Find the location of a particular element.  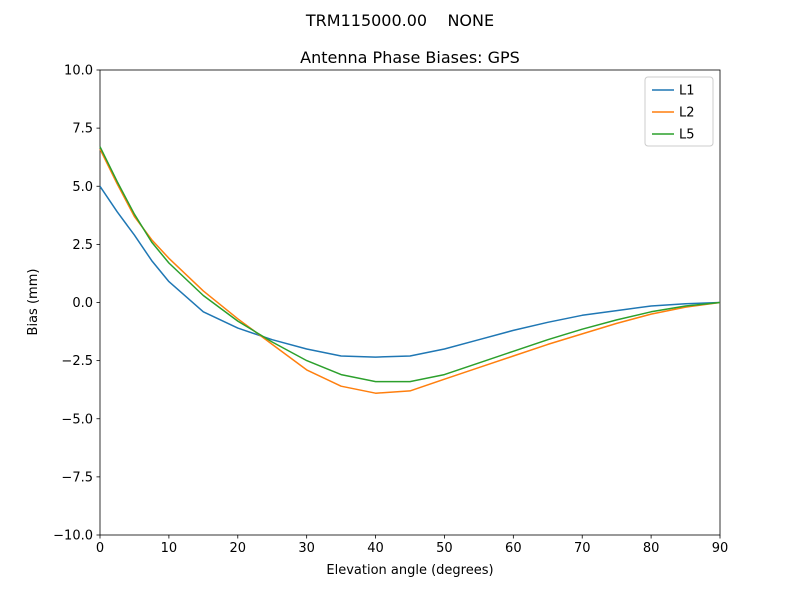

x-axis-tick-label: 10 is located at coordinates (169, 548).